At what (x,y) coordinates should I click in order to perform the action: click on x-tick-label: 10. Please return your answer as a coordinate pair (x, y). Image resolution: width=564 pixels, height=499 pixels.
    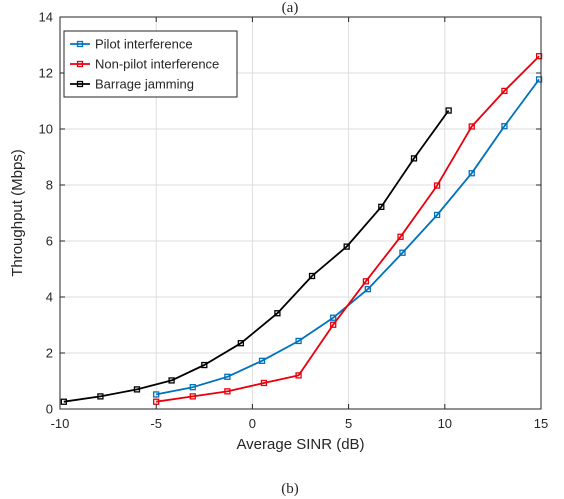
    Looking at the image, I should click on (445, 423).